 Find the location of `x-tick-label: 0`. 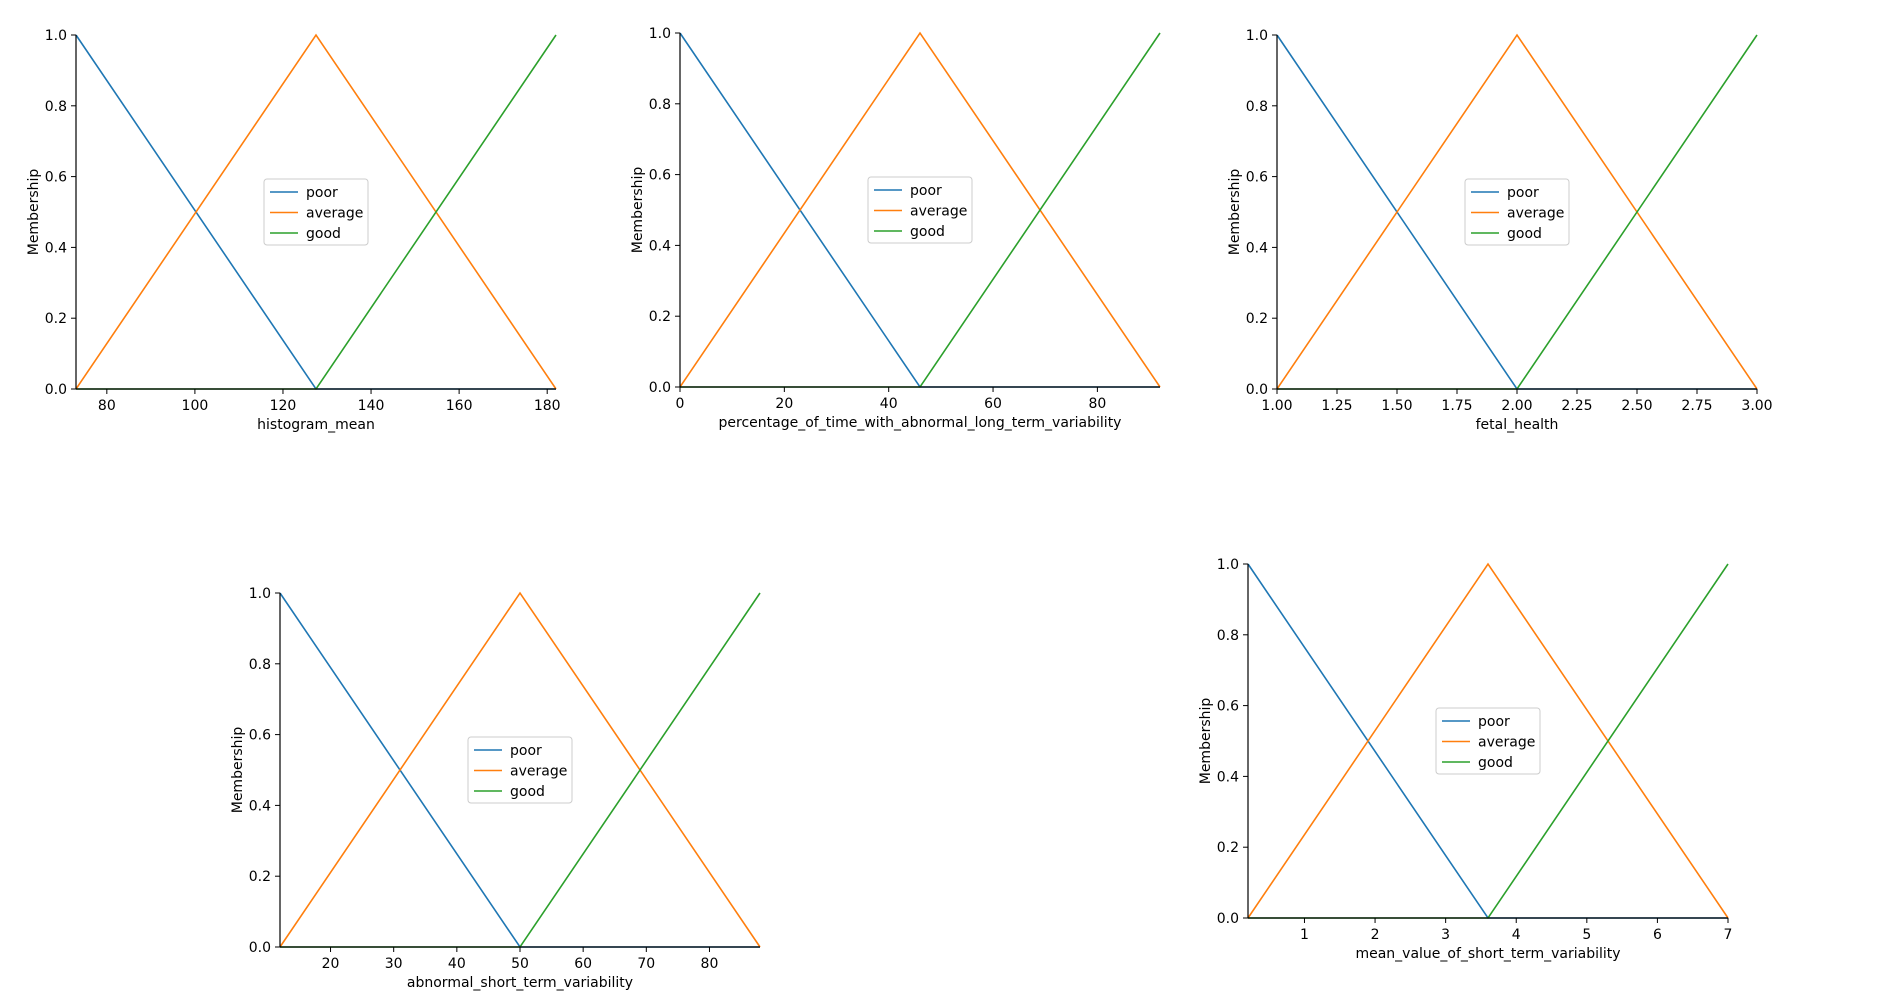

x-tick-label: 0 is located at coordinates (680, 404).